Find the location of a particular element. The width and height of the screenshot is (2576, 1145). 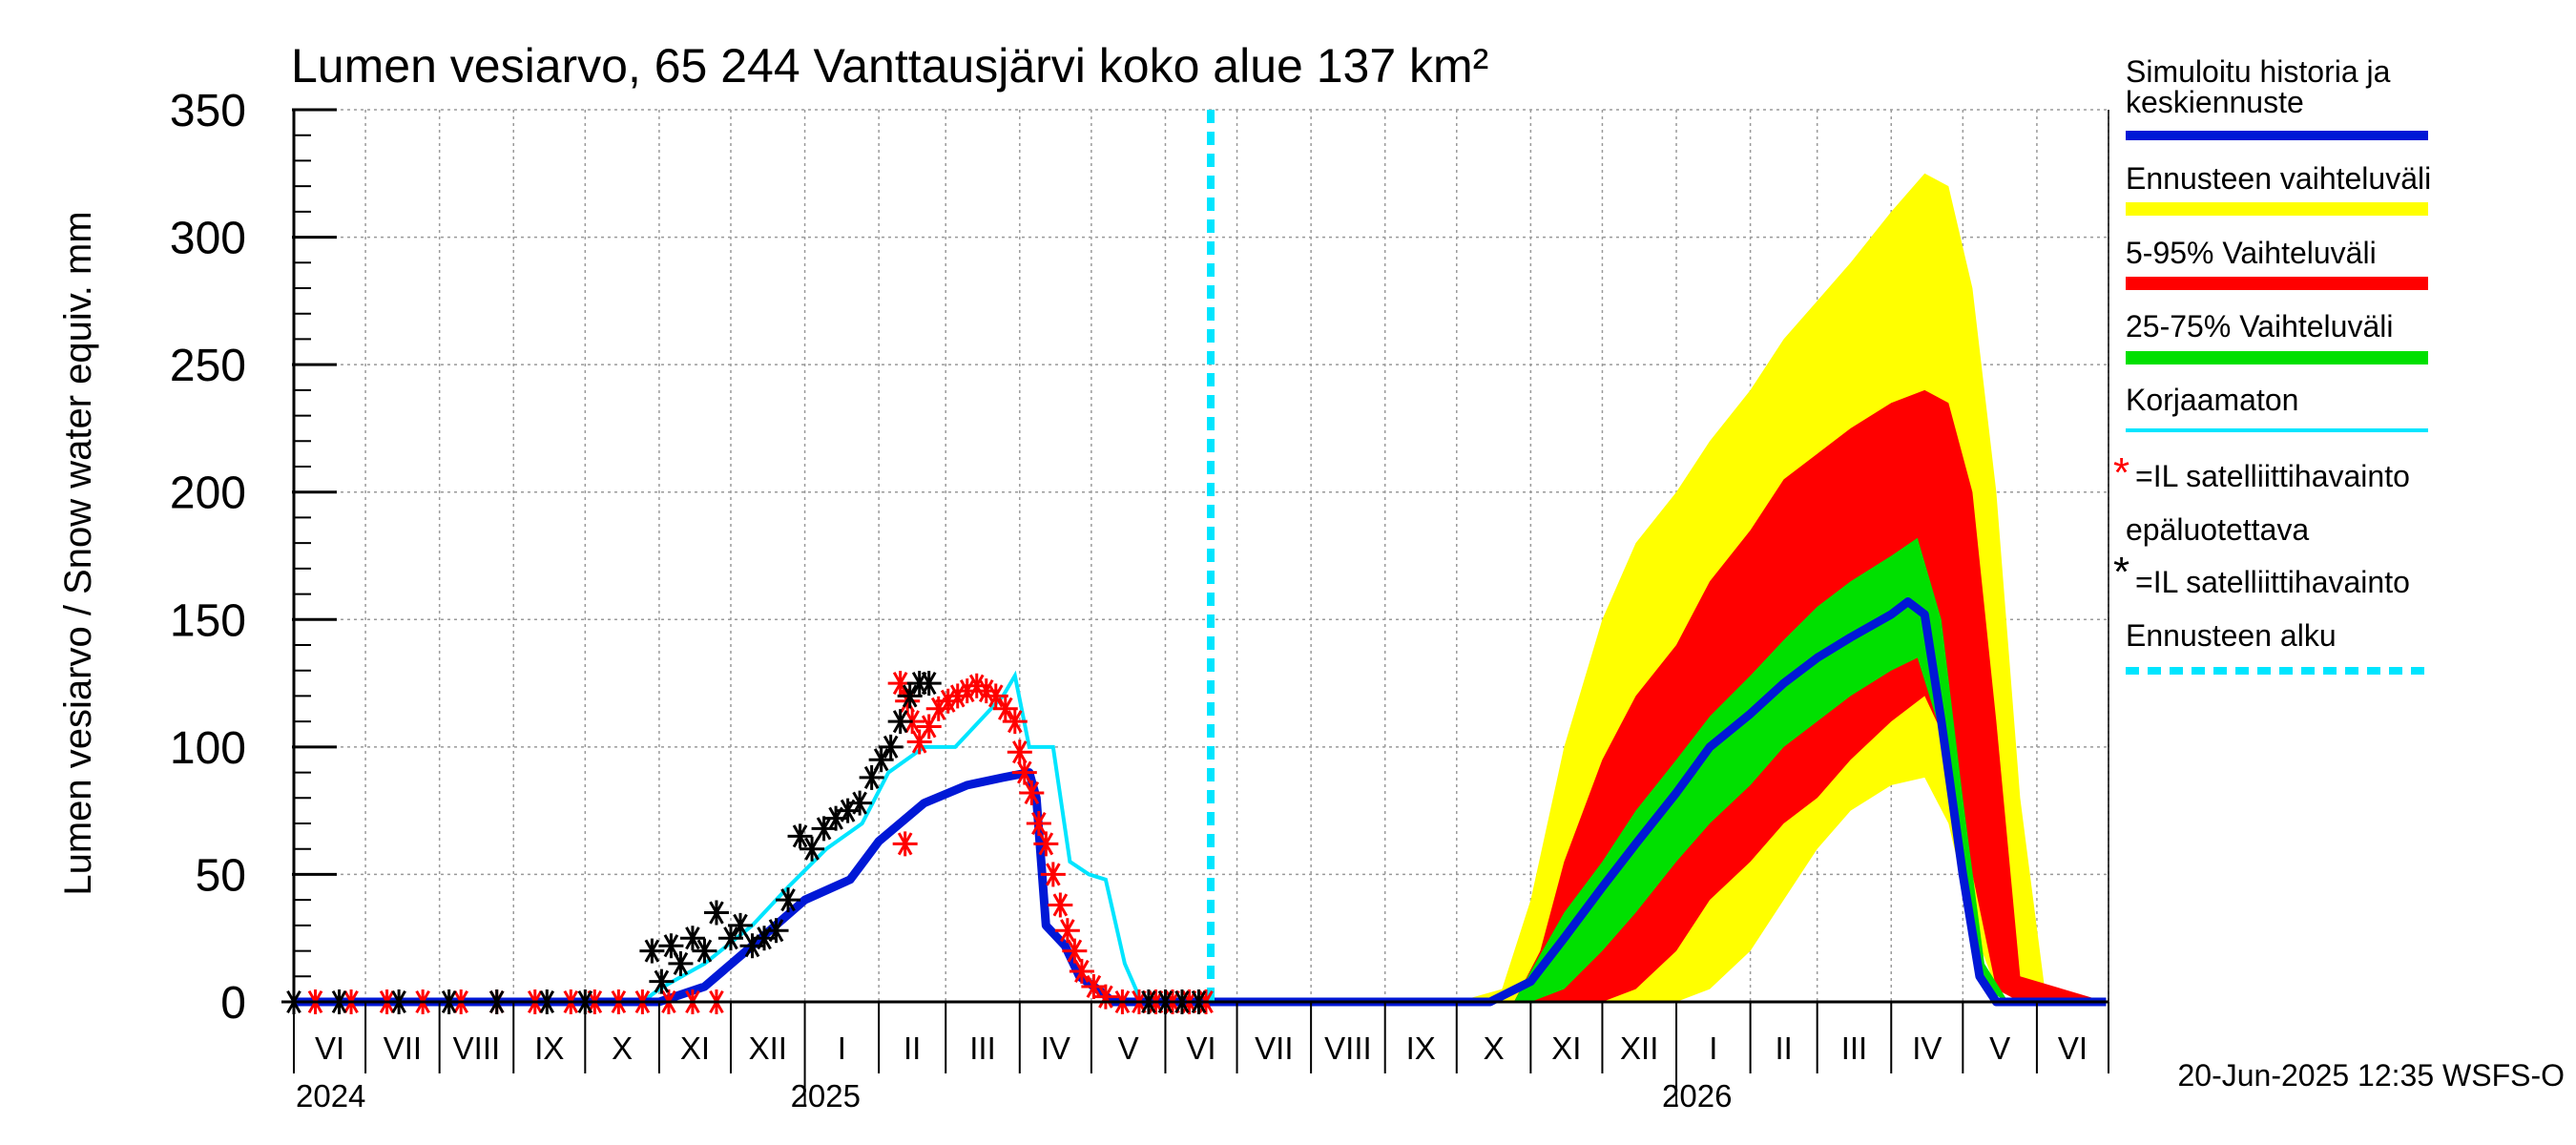

legend-marker-obs: * is located at coordinates (2121, 572).